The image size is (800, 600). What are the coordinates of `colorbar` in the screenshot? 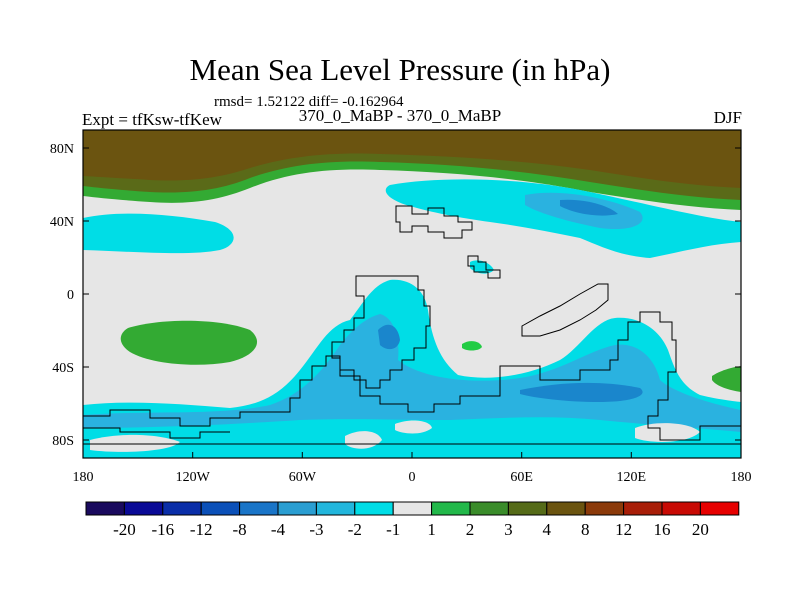 It's located at (412, 508).